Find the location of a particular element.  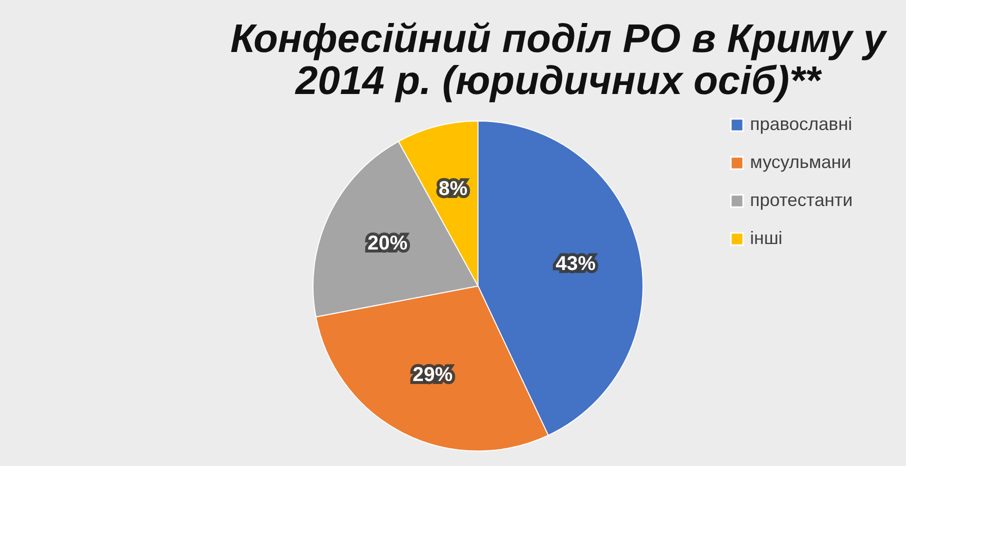

data-label: 20% is located at coordinates (388, 243).